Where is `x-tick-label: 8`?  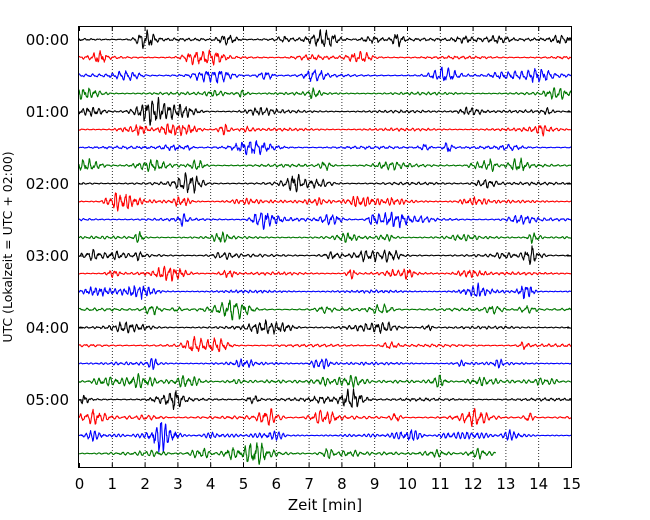 x-tick-label: 8 is located at coordinates (342, 484).